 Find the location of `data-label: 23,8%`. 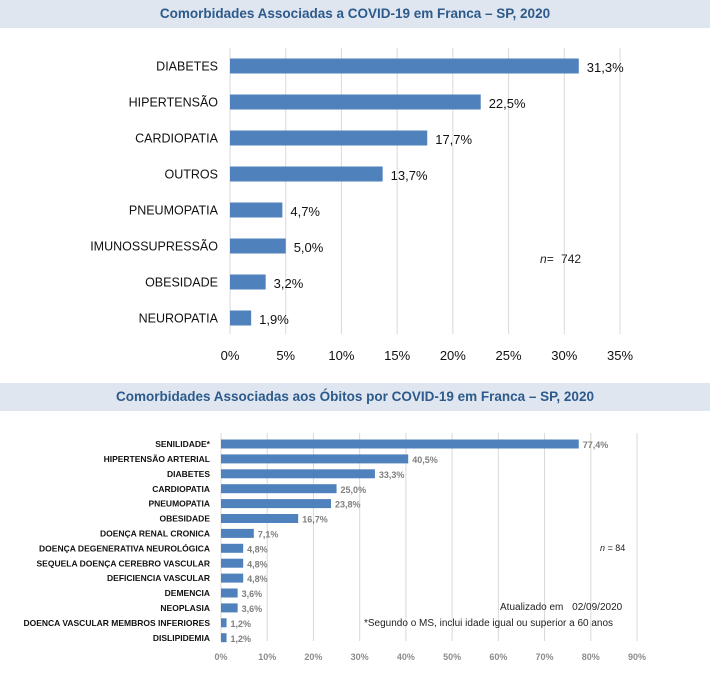

data-label: 23,8% is located at coordinates (348, 505).